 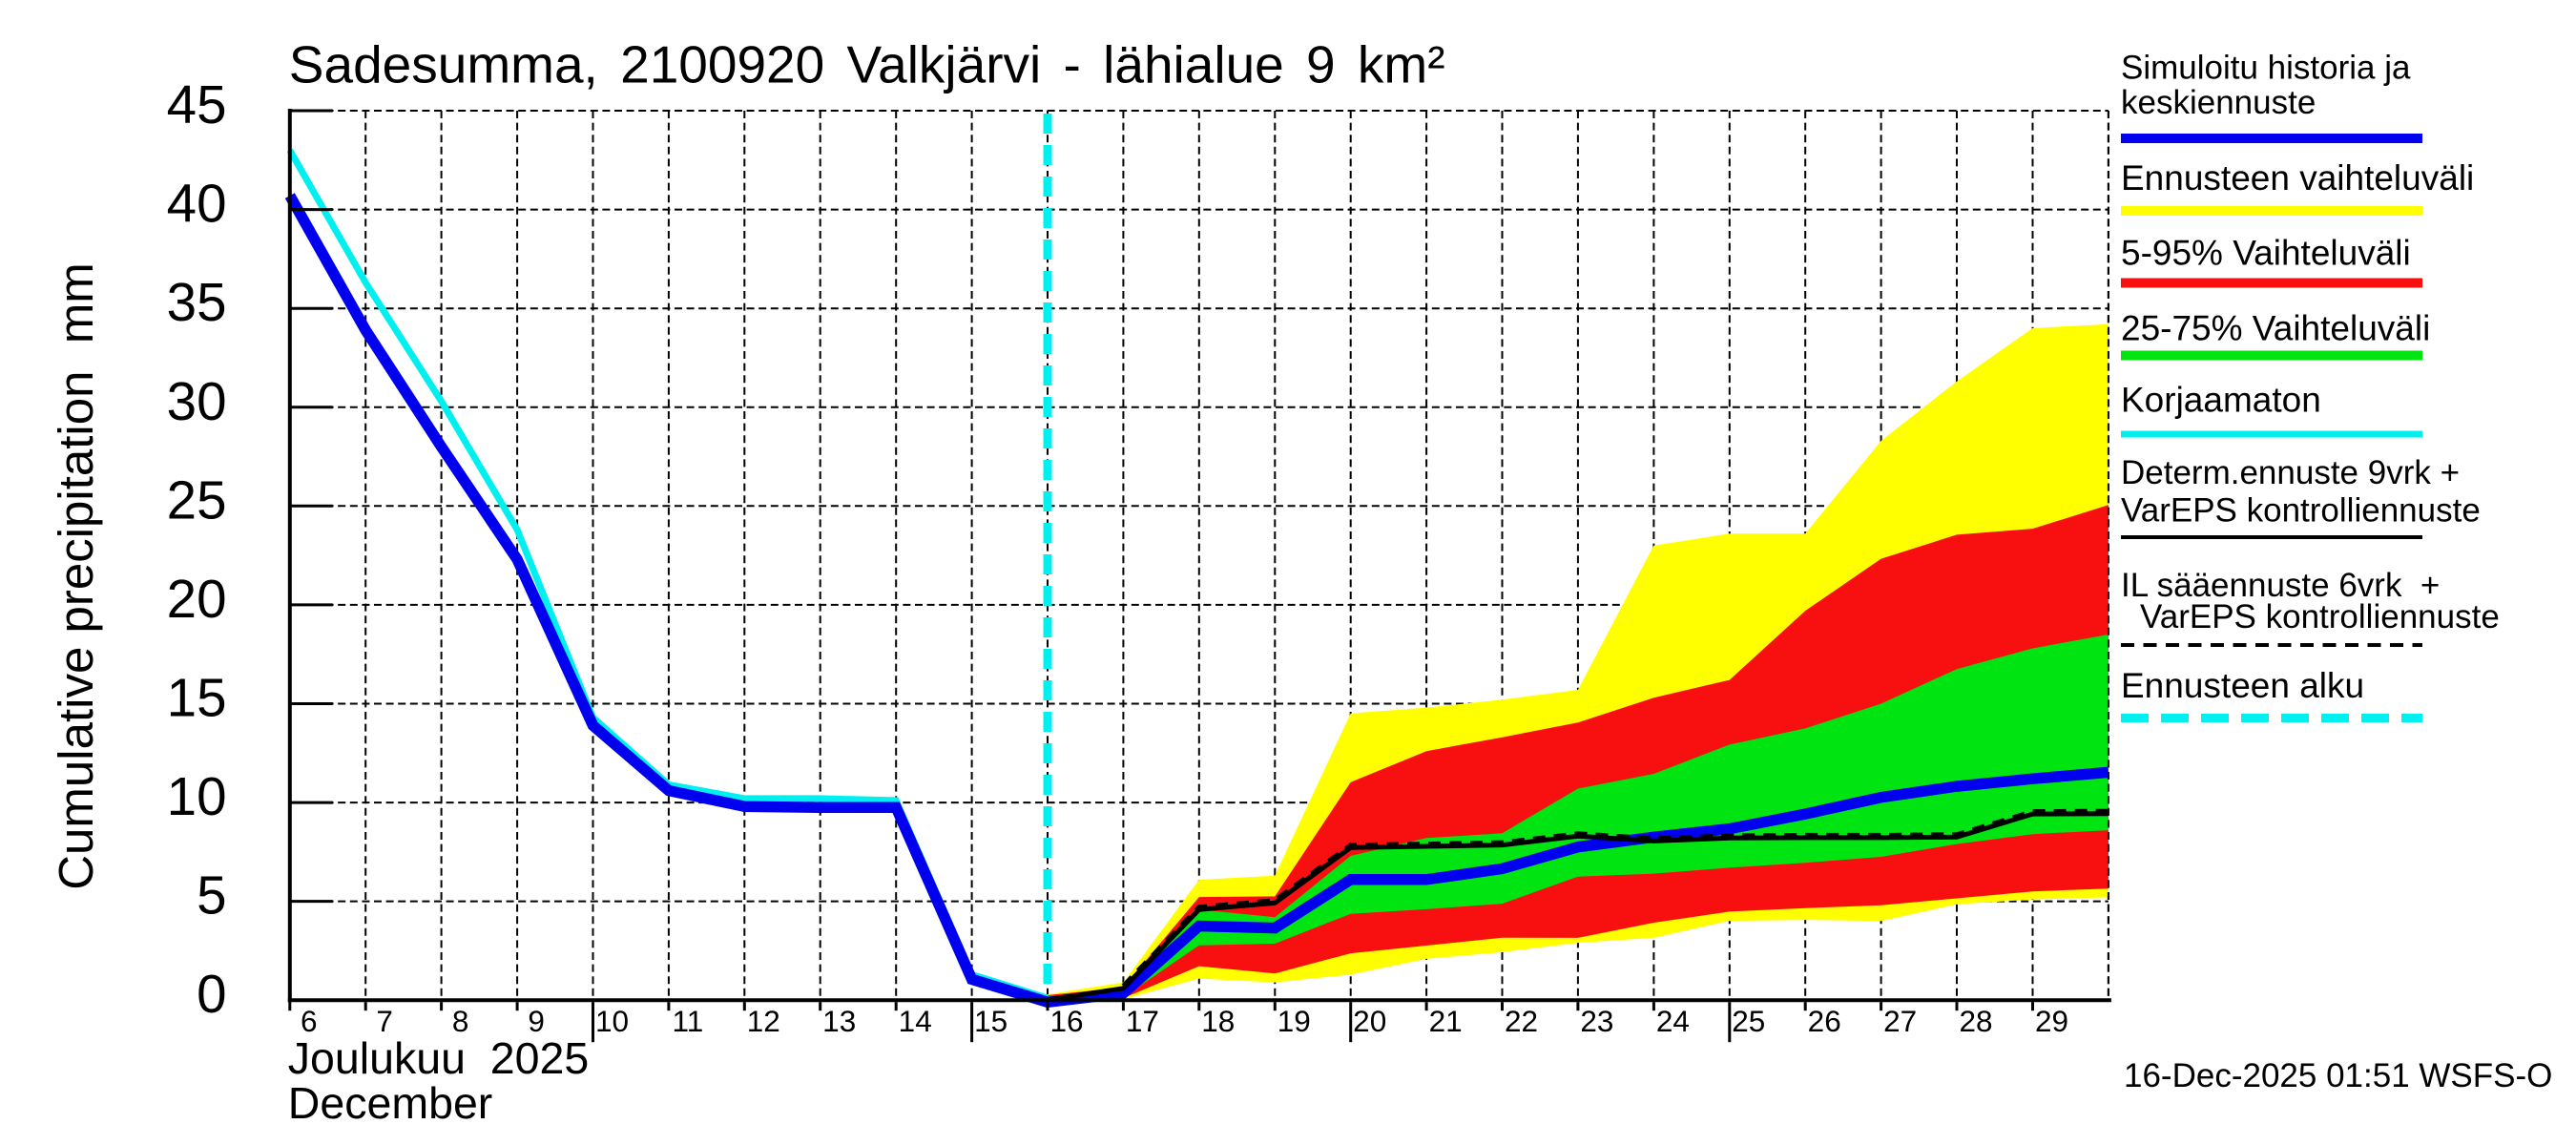 What do you see at coordinates (309, 1021) in the screenshot?
I see `svg-text: 6` at bounding box center [309, 1021].